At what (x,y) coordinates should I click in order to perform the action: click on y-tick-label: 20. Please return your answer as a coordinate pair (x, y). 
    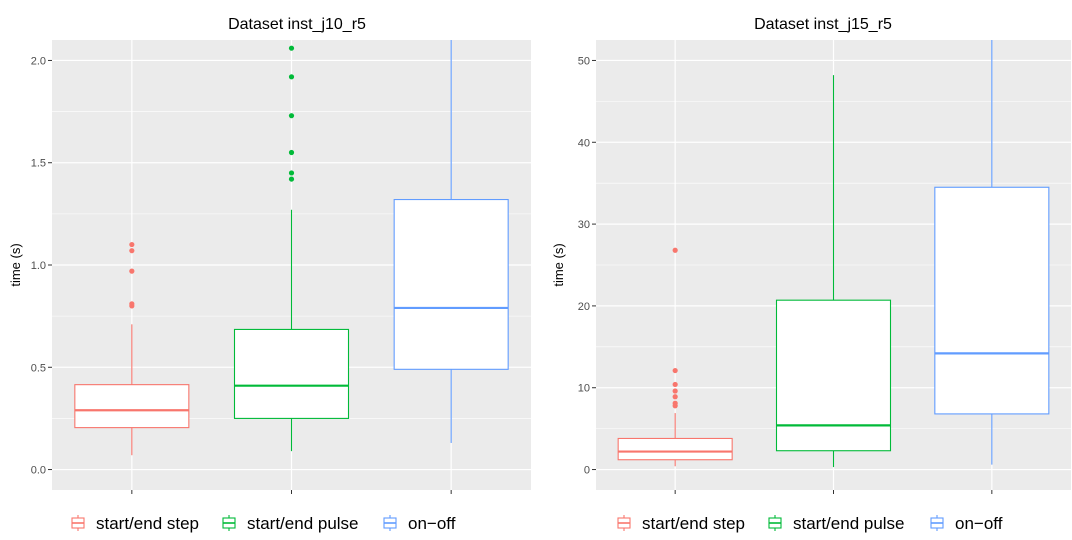
    Looking at the image, I should click on (584, 307).